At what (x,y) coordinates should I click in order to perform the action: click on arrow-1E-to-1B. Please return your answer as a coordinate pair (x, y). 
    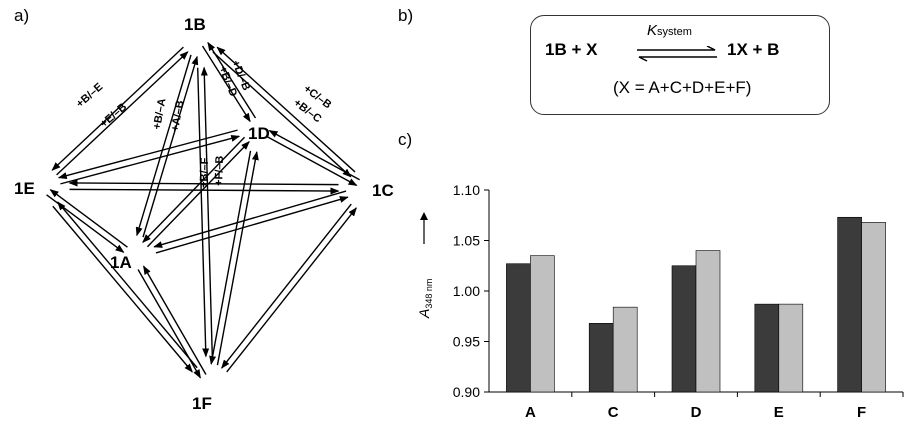
    Looking at the image, I should click on (122, 113).